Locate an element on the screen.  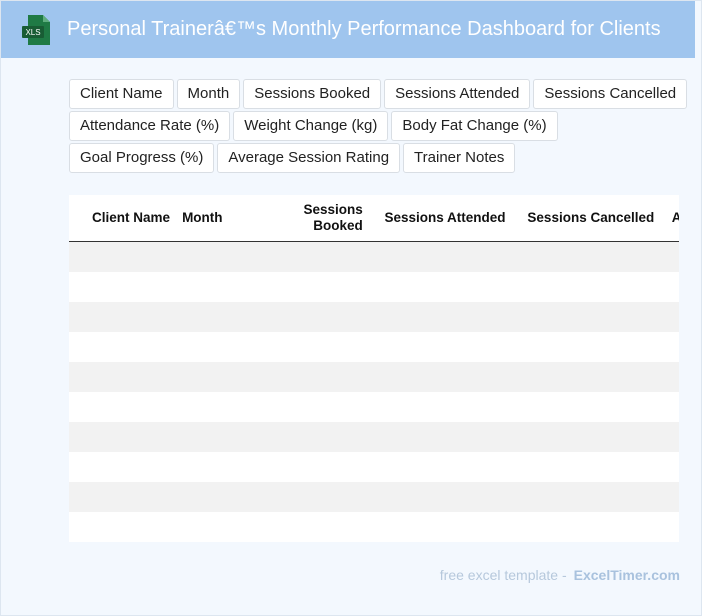
footer-text: free excel template - is located at coordinates (503, 575).